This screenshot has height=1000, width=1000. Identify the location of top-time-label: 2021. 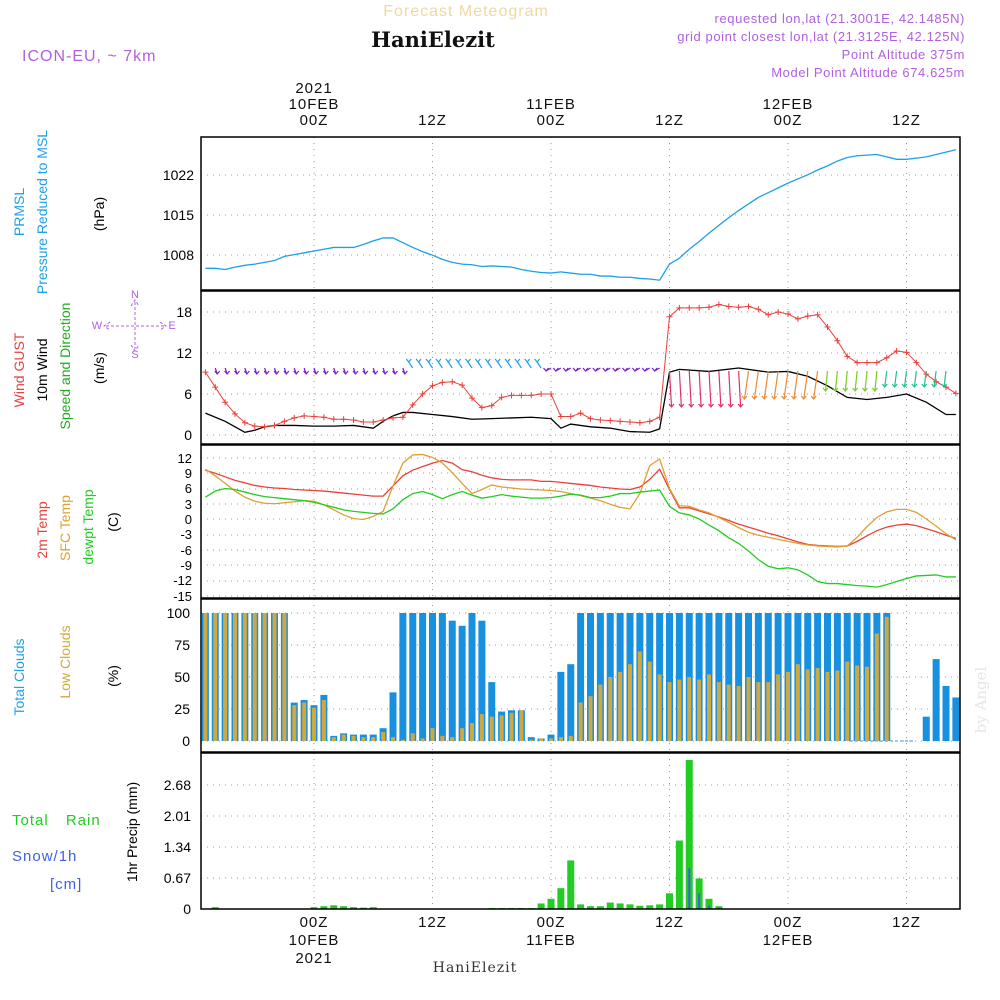
(313, 88).